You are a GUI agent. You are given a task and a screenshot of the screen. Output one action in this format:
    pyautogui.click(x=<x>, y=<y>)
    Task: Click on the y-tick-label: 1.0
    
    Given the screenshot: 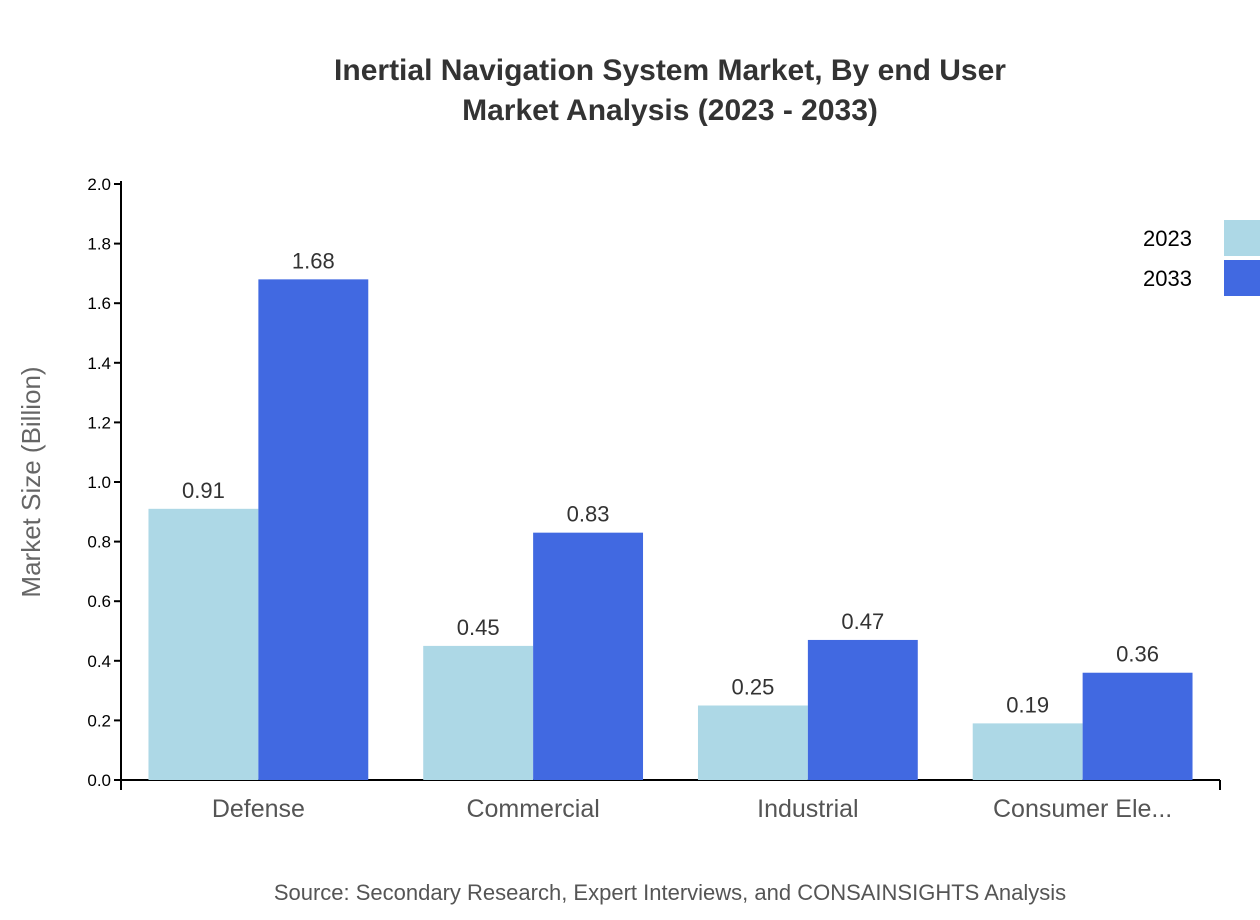 What is the action you would take?
    pyautogui.click(x=99, y=482)
    